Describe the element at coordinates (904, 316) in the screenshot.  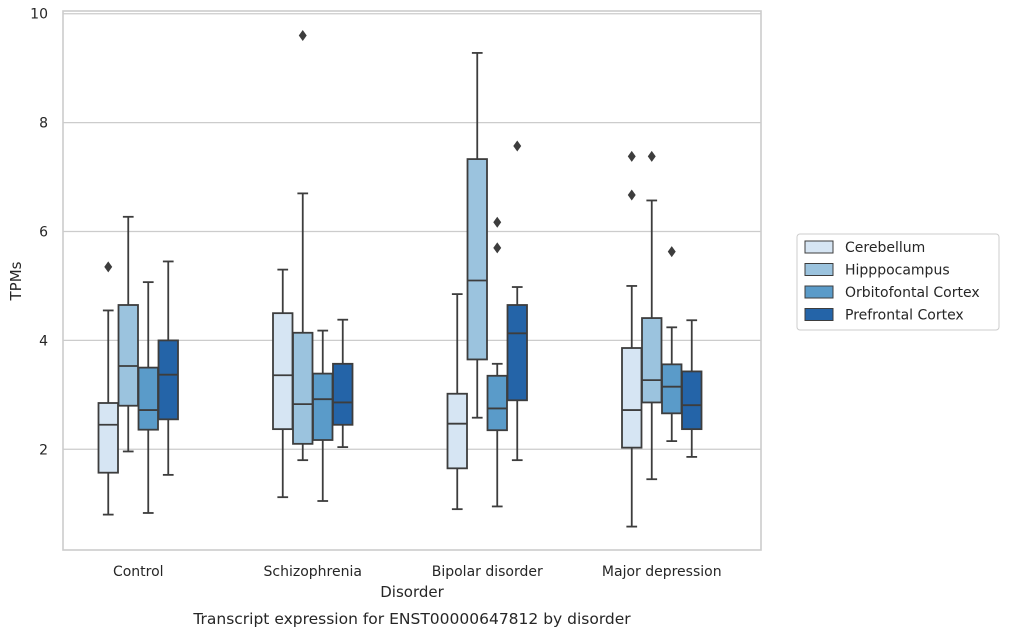
I see `legend-label: Prefrontal Cortex` at that location.